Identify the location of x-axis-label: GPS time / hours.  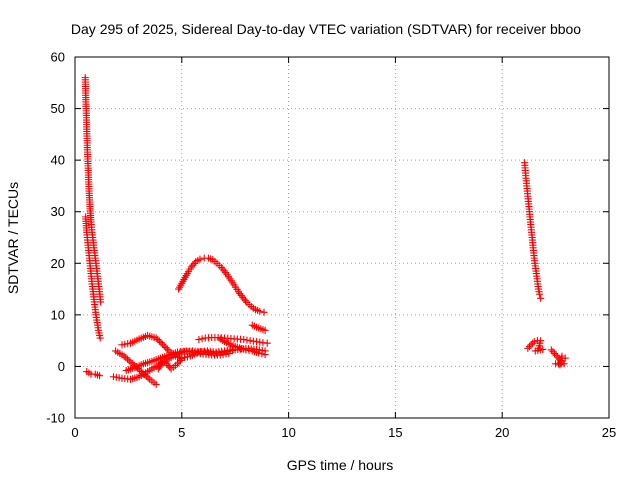
(340, 465).